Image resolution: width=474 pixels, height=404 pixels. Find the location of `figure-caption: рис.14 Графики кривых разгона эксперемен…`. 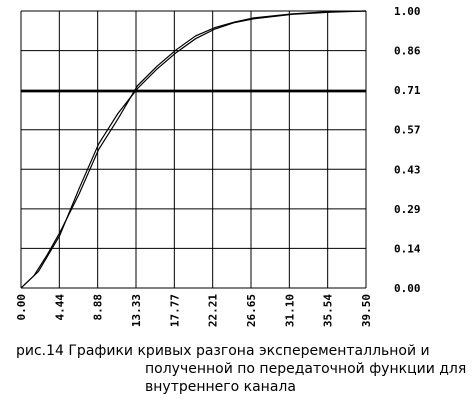

figure-caption: рис.14 Графики кривых разгона эксперемен… is located at coordinates (241, 369).